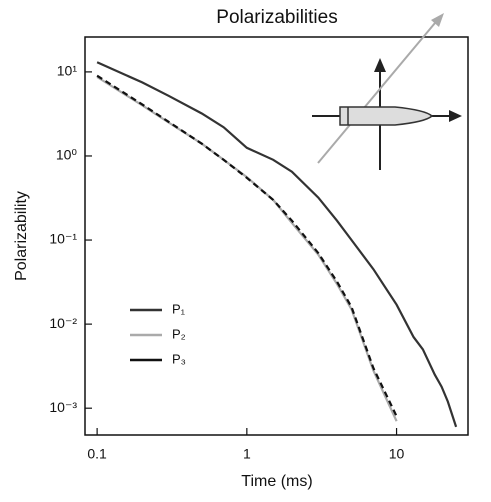  Describe the element at coordinates (63, 323) in the screenshot. I see `y-tick-label: 10⁻²` at that location.